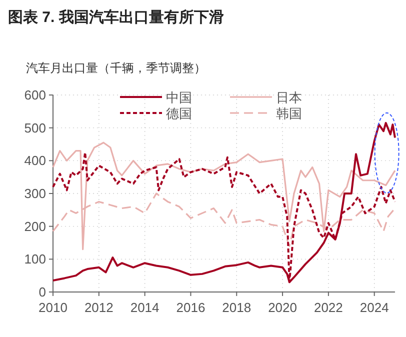 The width and height of the screenshot is (406, 337). Describe the element at coordinates (42, 292) in the screenshot. I see `y-tick-label: 0` at that location.